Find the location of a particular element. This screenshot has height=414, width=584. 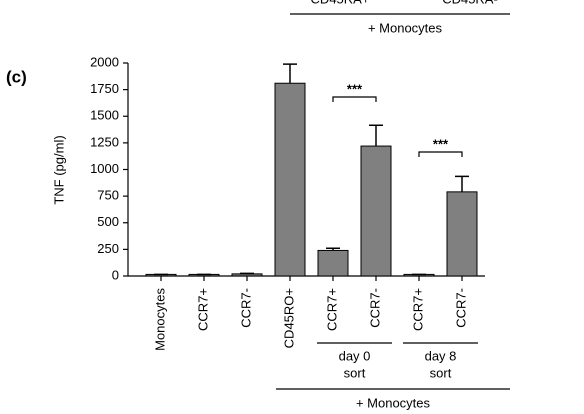

top-label: CD45RA+ is located at coordinates (340, 3).